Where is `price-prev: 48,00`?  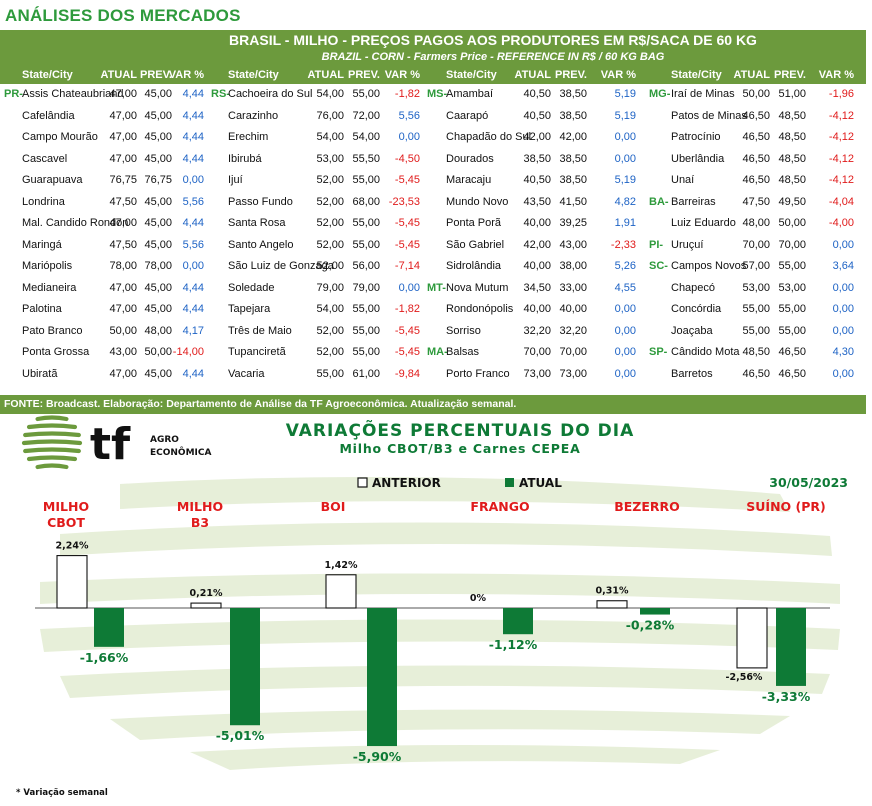
price-prev: 48,00 is located at coordinates (158, 330).